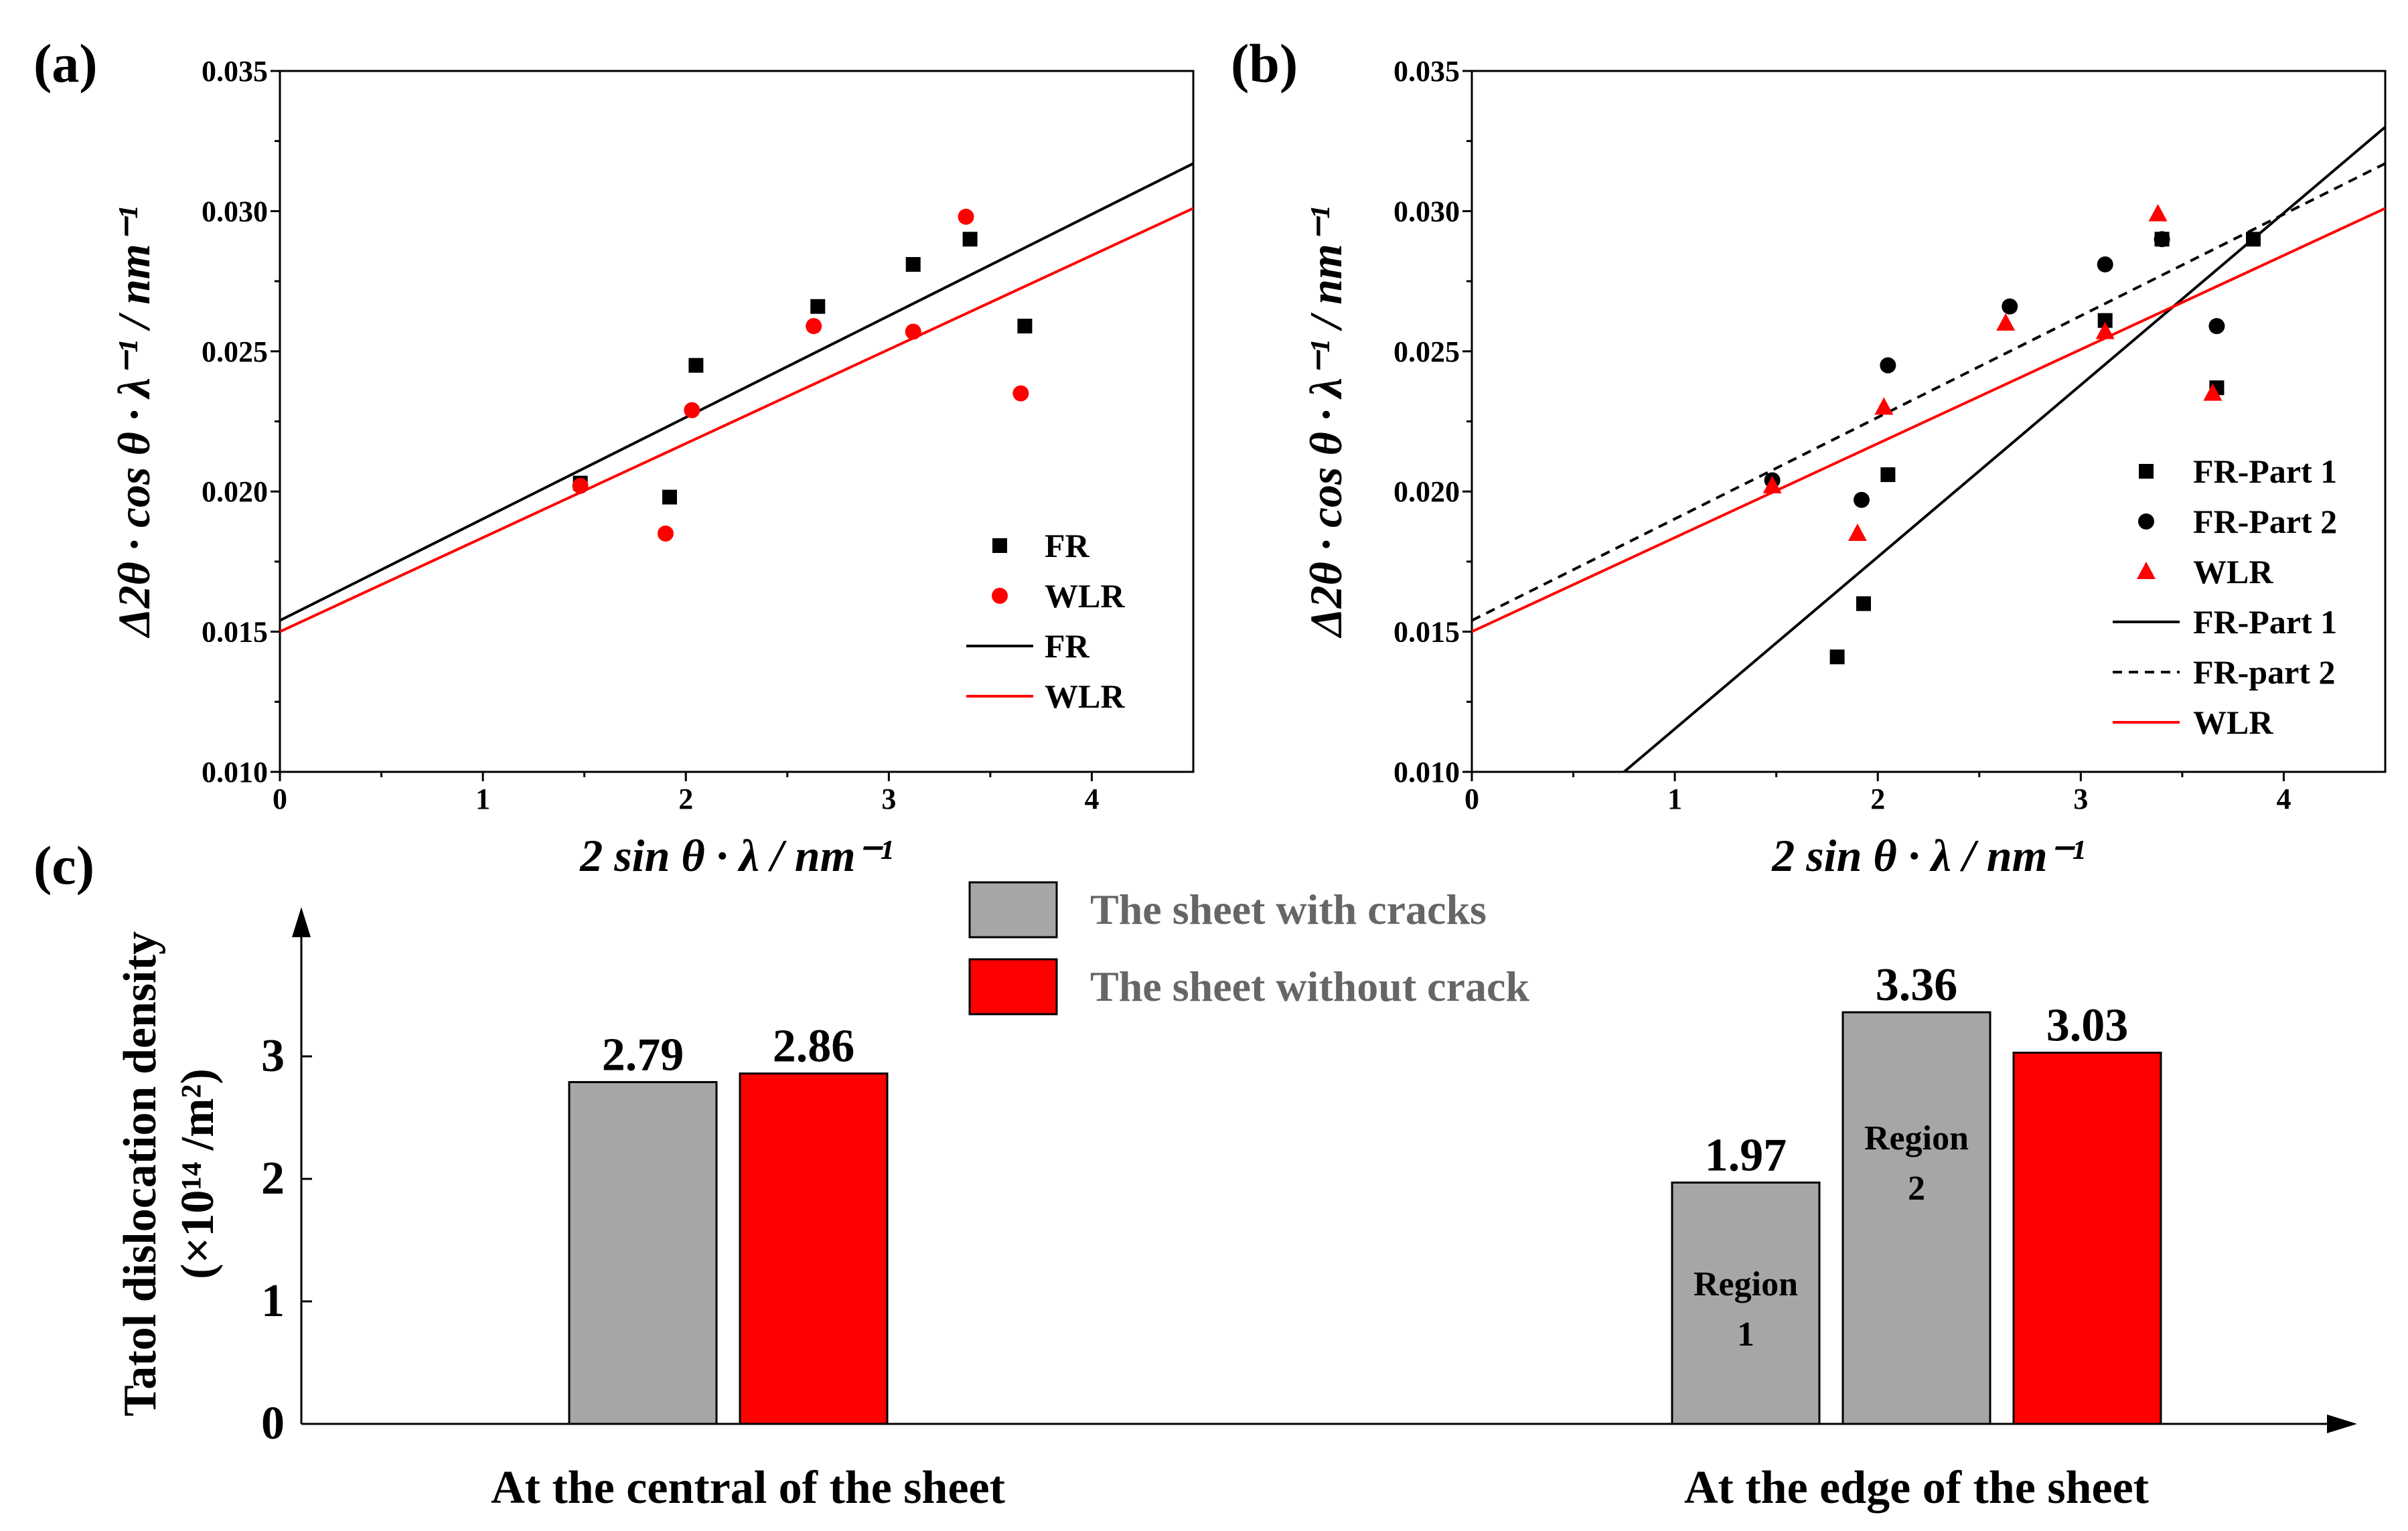 The image size is (2408, 1531). I want to click on panel-label-c: (c), so click(63, 865).